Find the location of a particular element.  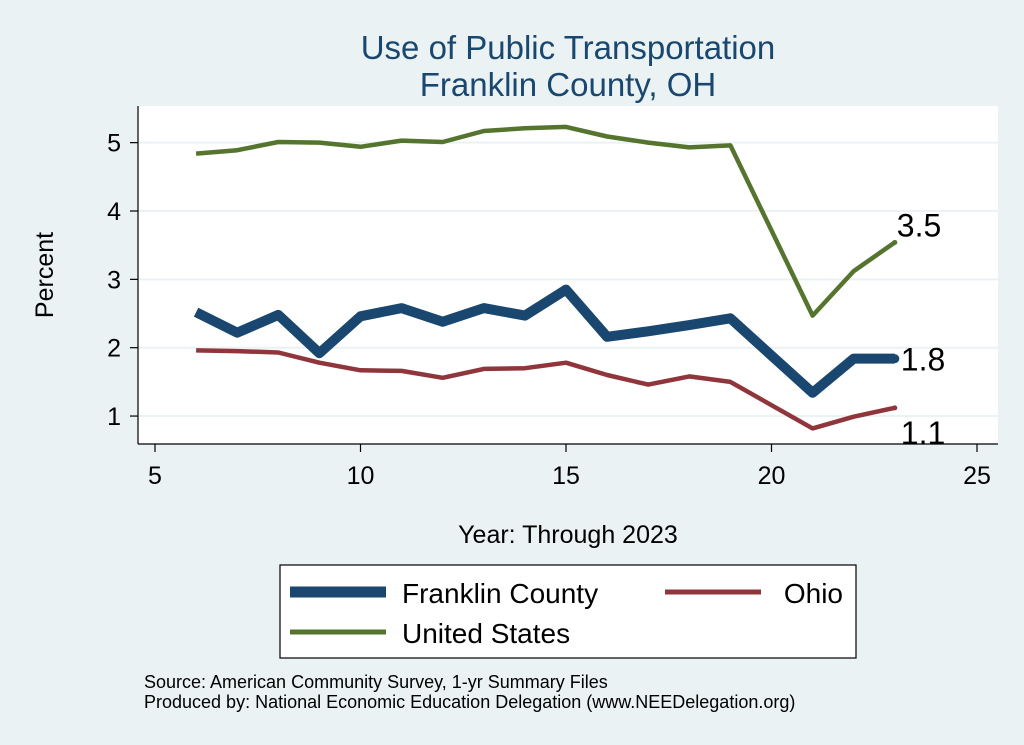

series-line-ohio is located at coordinates (546, 389).